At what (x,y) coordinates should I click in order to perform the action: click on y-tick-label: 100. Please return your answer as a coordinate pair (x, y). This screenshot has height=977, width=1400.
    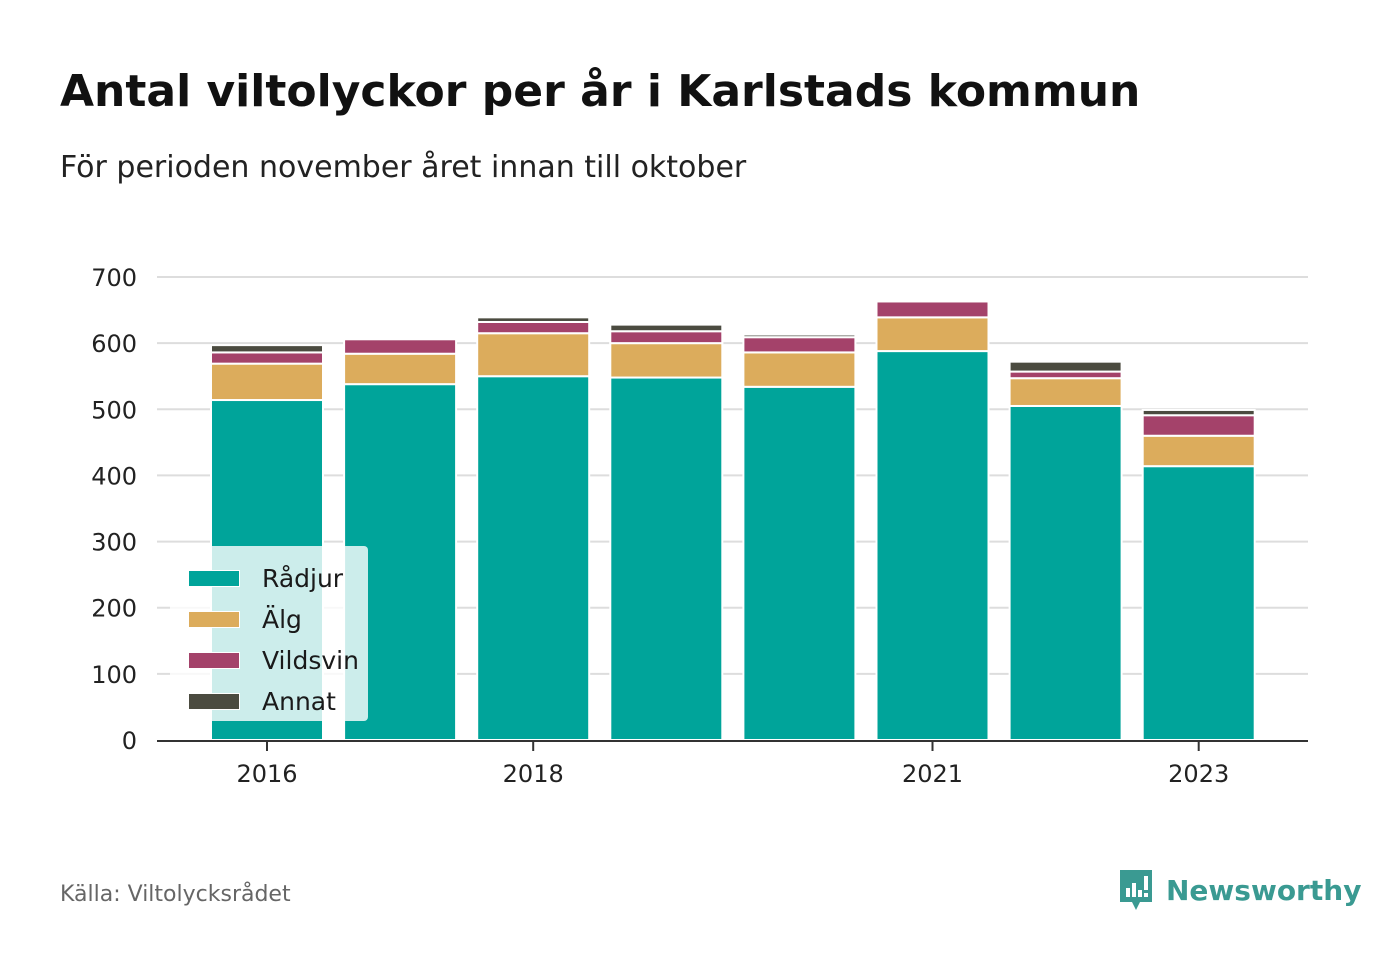
    Looking at the image, I should click on (114, 675).